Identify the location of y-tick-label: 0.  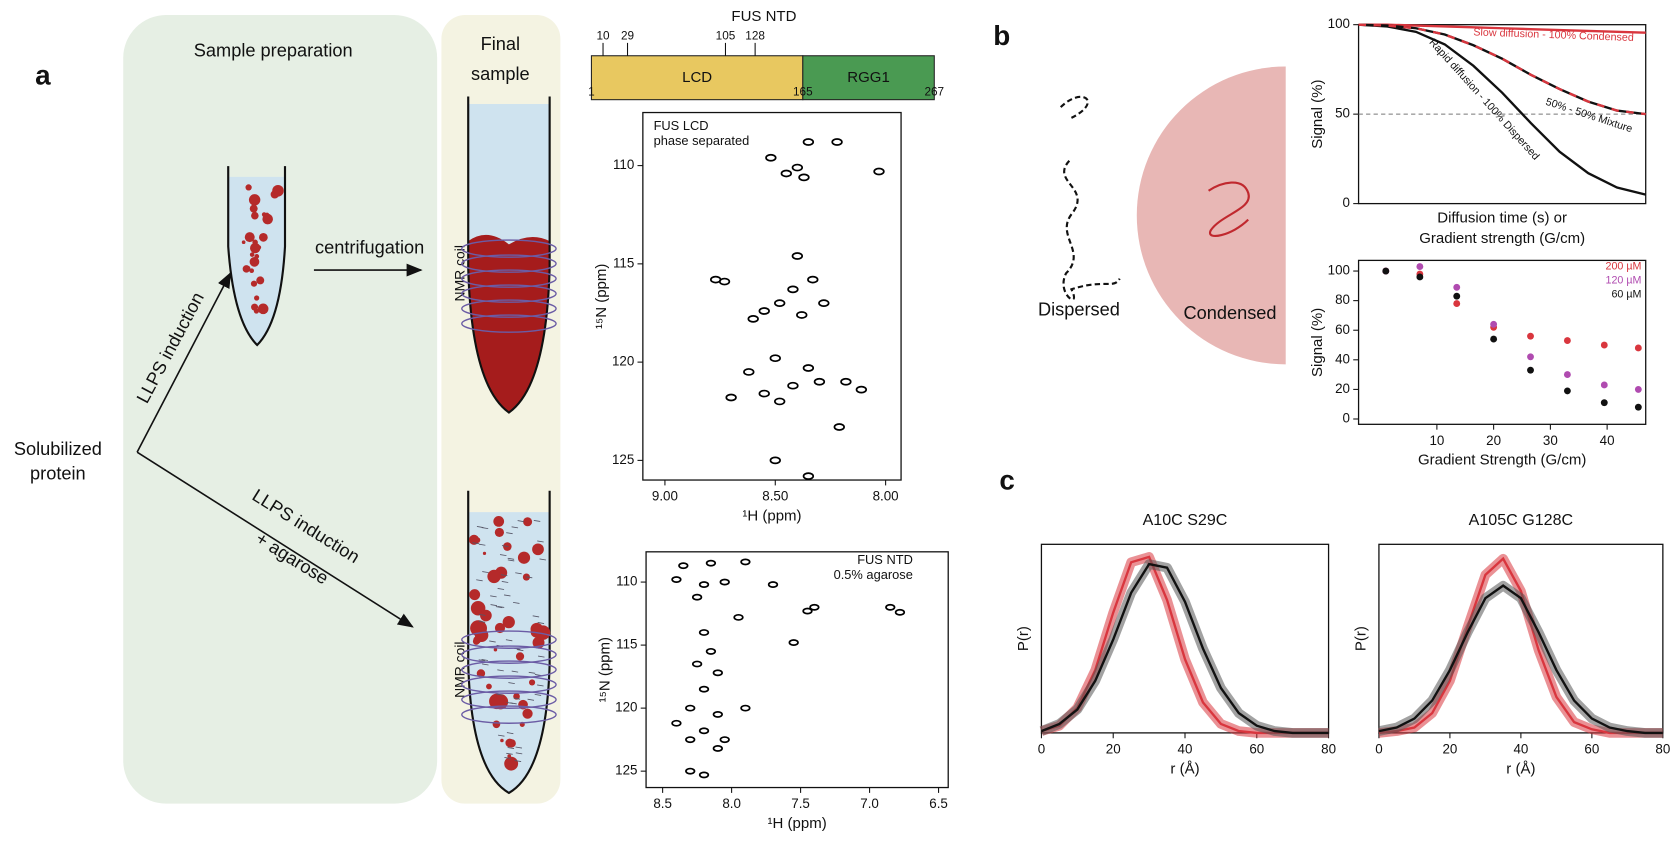
(1346, 202).